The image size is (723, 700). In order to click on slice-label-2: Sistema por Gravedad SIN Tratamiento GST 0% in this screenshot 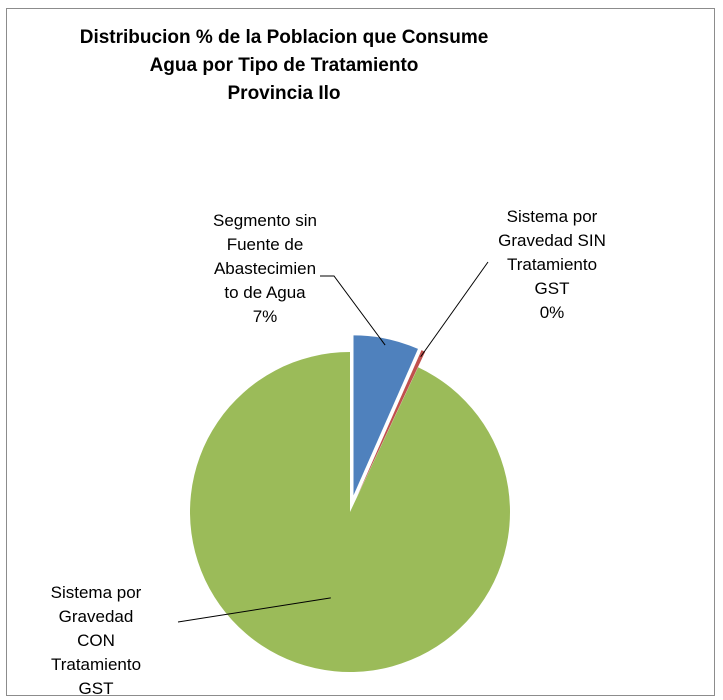, I will do `click(552, 264)`.